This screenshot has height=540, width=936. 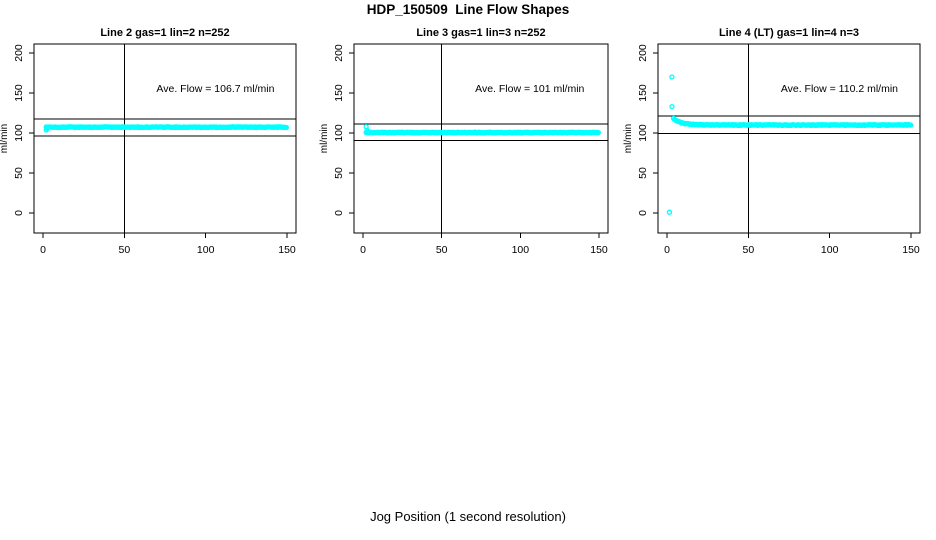 What do you see at coordinates (789, 33) in the screenshot?
I see `panel-title: Line 4 (LT) gas=1 lin=4 n=3` at bounding box center [789, 33].